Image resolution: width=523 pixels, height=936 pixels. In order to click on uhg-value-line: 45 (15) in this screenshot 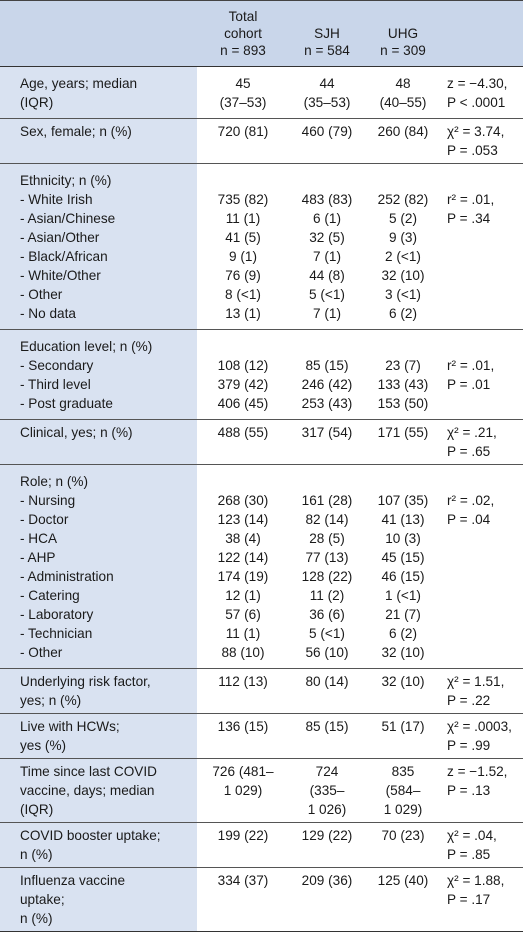, I will do `click(403, 557)`.